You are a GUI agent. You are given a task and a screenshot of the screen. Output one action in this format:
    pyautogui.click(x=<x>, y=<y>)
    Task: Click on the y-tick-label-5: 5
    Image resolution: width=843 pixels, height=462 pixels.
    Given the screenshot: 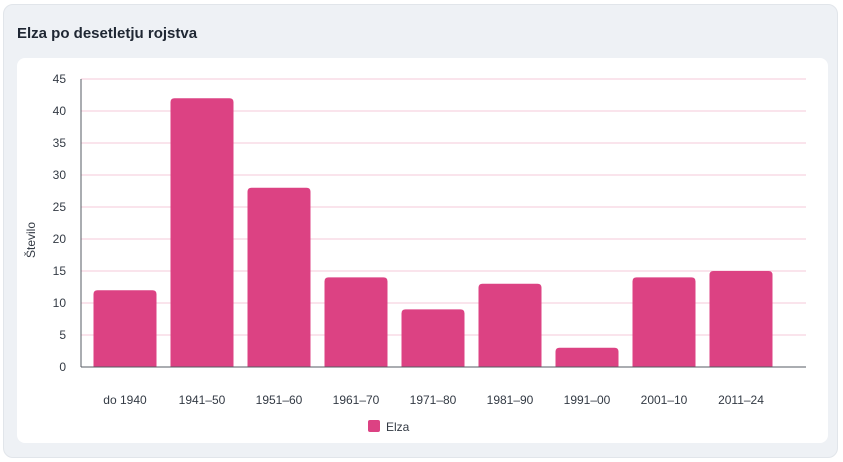 What is the action you would take?
    pyautogui.click(x=62, y=335)
    